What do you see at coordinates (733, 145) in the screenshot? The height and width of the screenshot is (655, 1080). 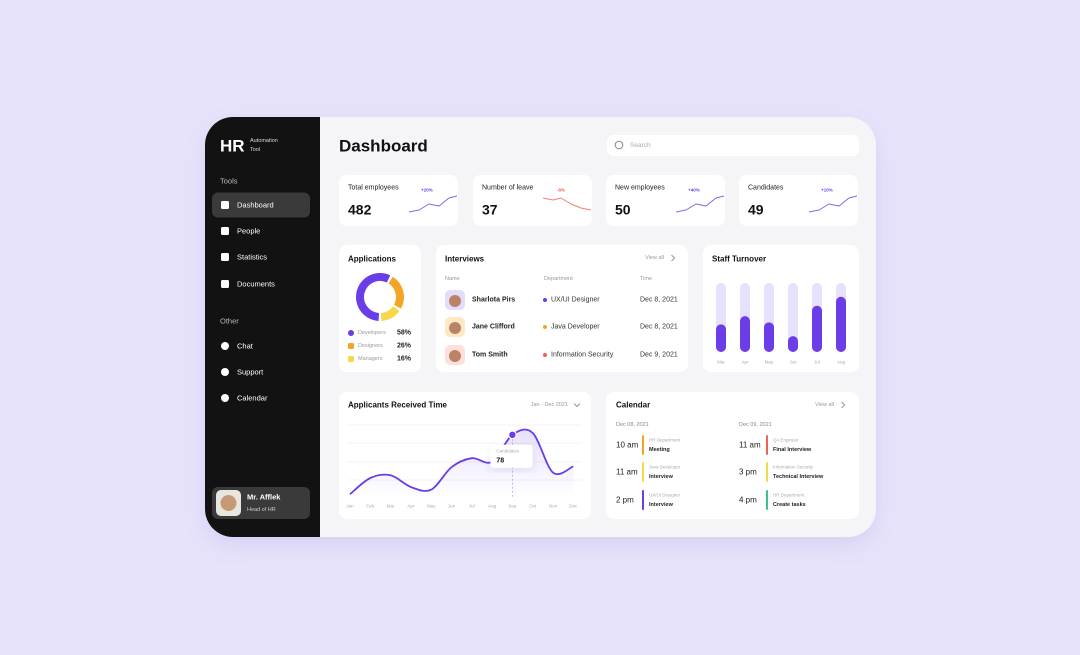 I see `search-box` at bounding box center [733, 145].